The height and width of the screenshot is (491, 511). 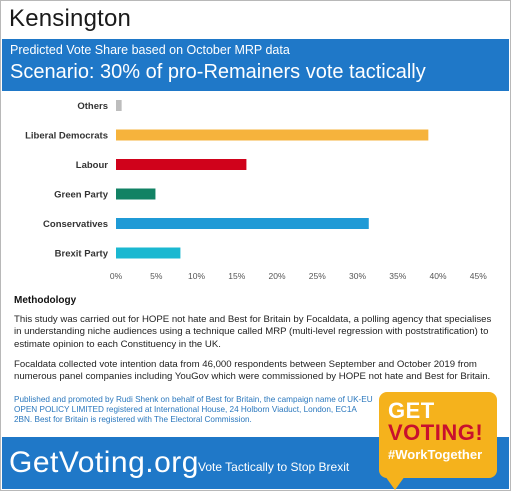 I want to click on methodology-heading: Methodology, so click(x=45, y=300).